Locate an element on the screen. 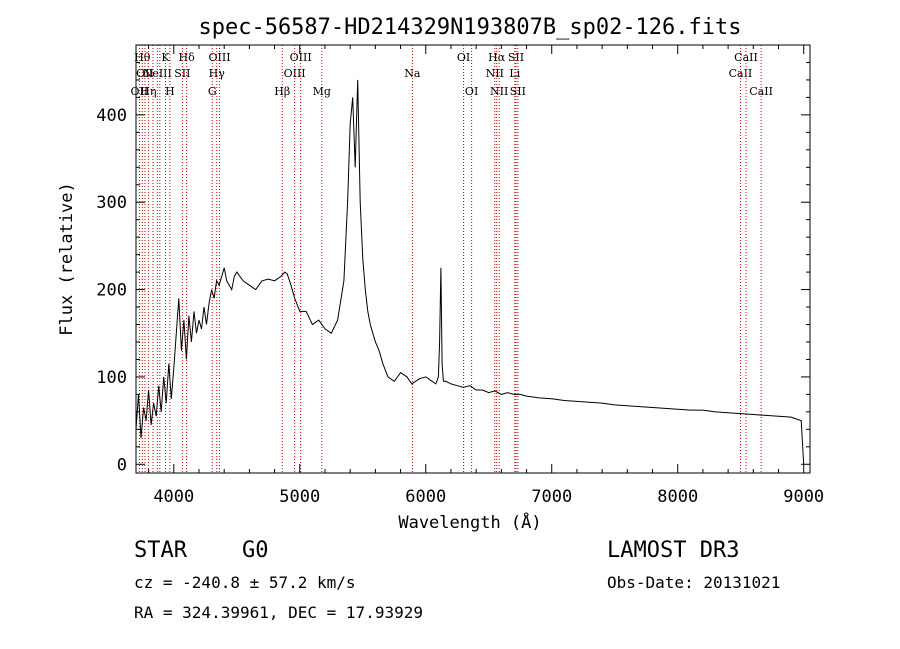  line-marker-label-28: CaII is located at coordinates (746, 57).